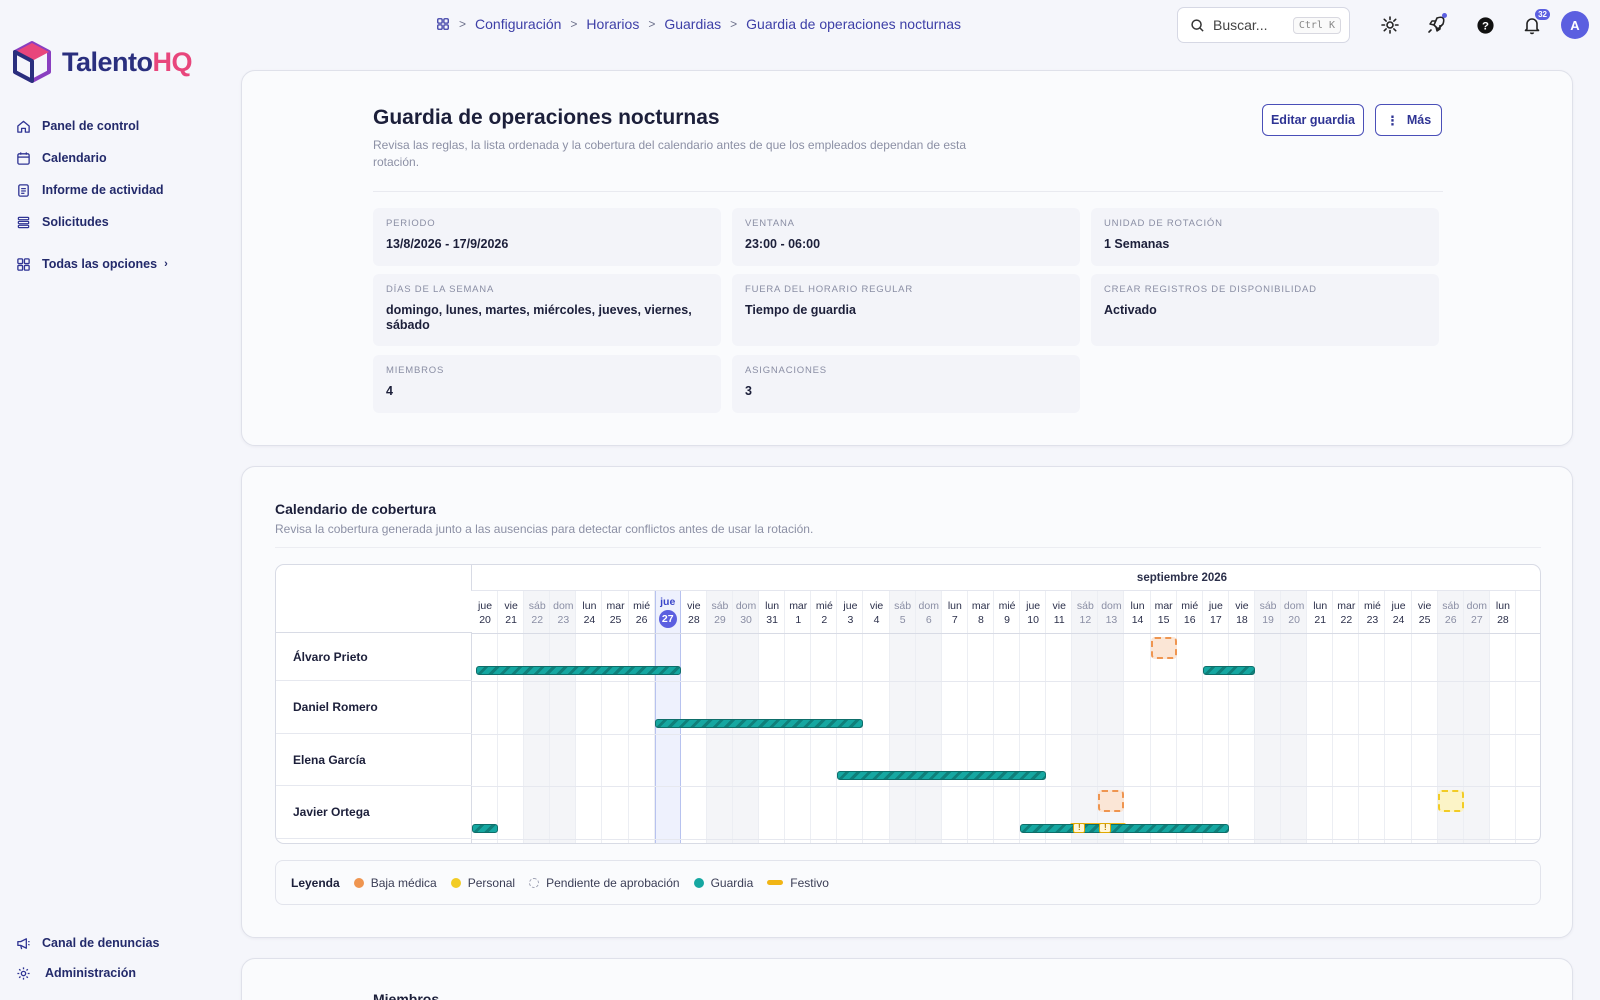 The image size is (1600, 1000). I want to click on day-header: dom 27, so click(1477, 612).